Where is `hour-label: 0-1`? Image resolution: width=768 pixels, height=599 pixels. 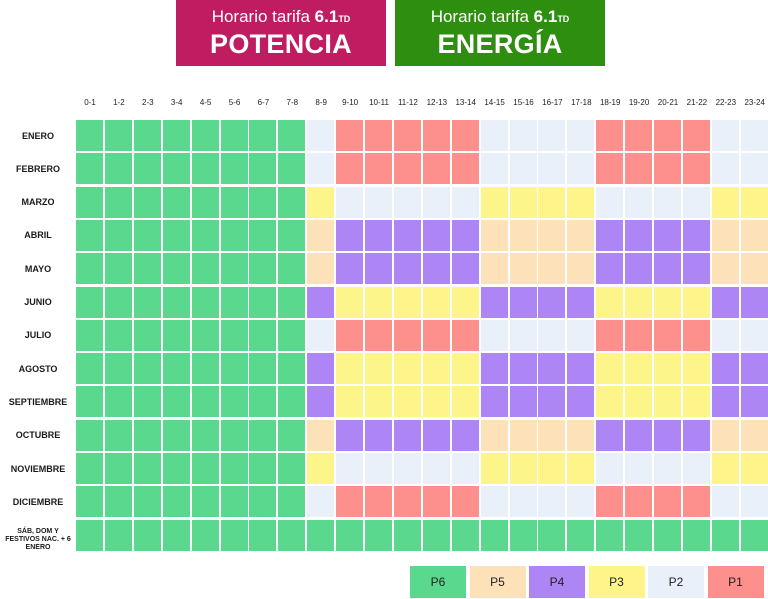
hour-label: 0-1 is located at coordinates (90, 102).